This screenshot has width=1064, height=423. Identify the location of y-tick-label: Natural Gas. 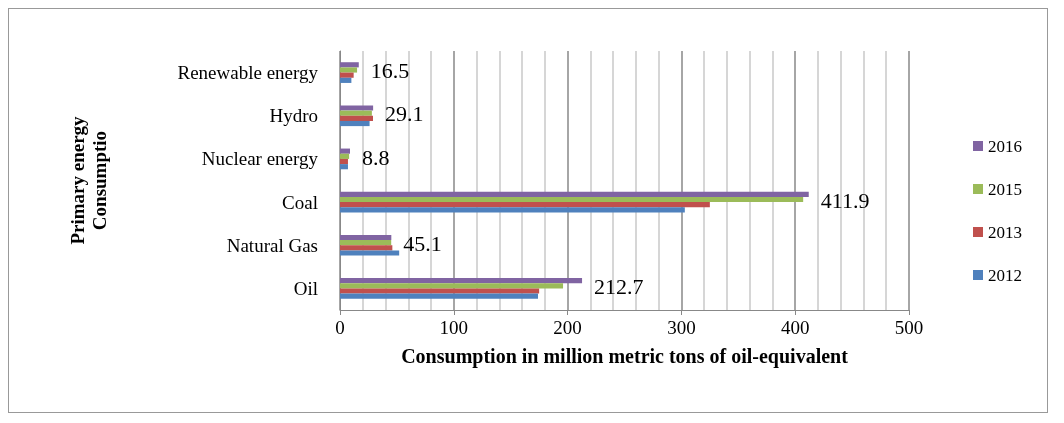
(272, 245).